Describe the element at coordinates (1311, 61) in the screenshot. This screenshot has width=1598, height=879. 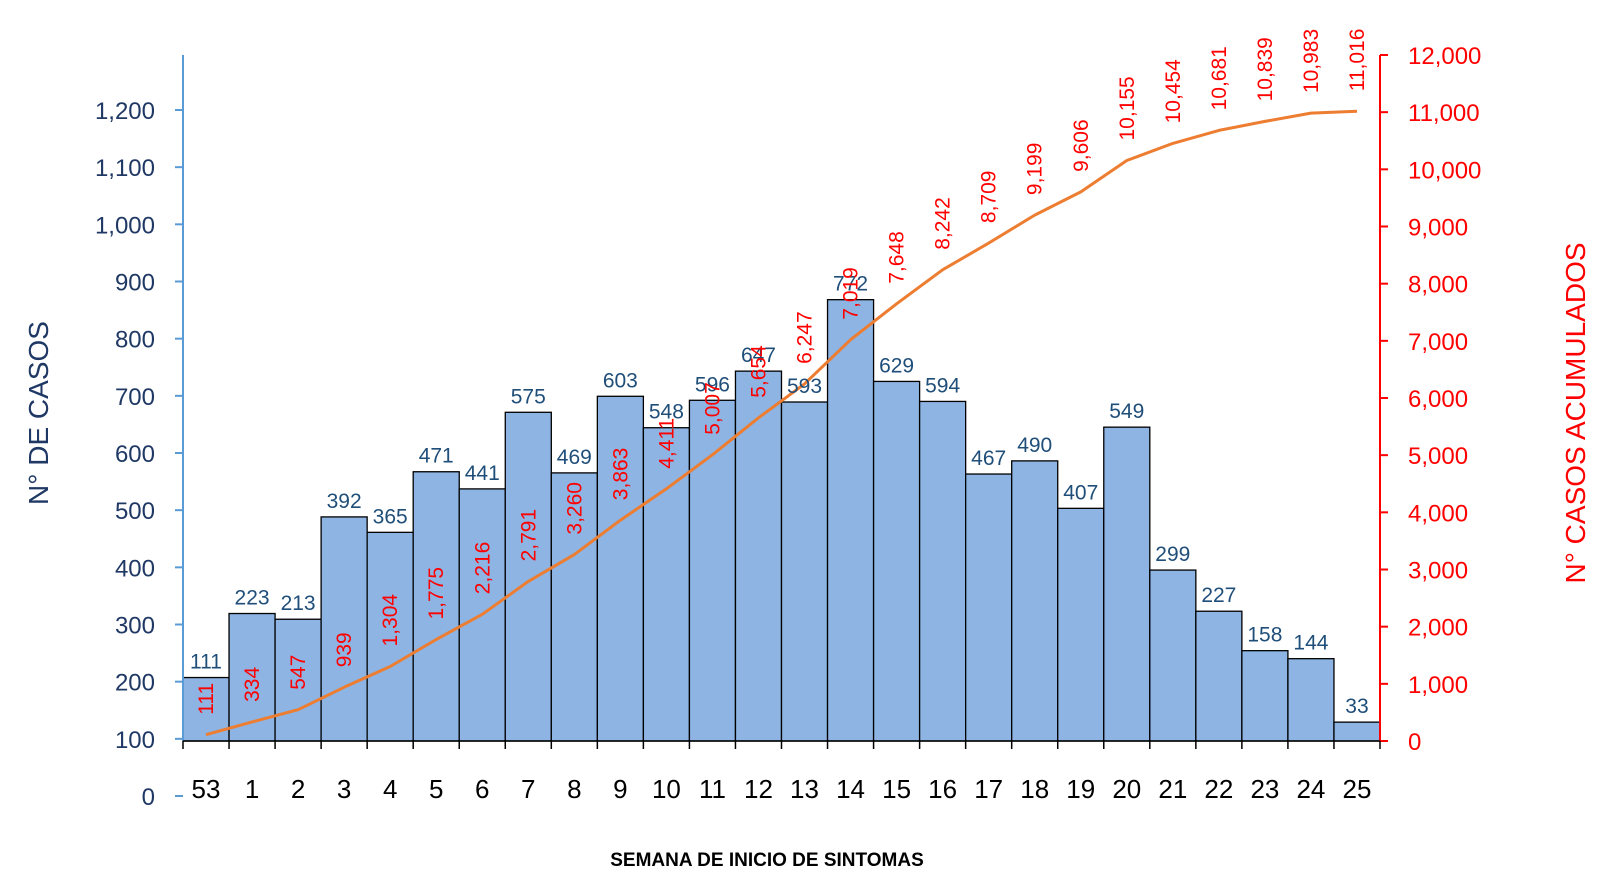
I see `cumulative-data-label: 10,983` at that location.